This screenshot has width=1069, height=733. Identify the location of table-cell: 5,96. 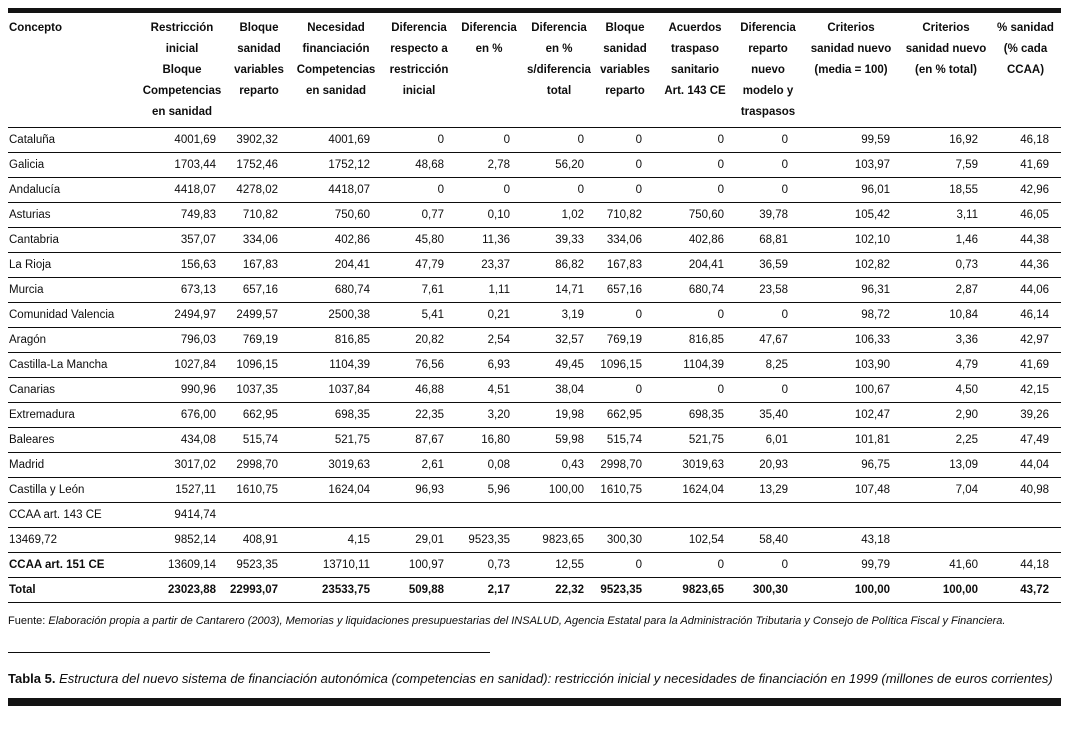
(489, 490).